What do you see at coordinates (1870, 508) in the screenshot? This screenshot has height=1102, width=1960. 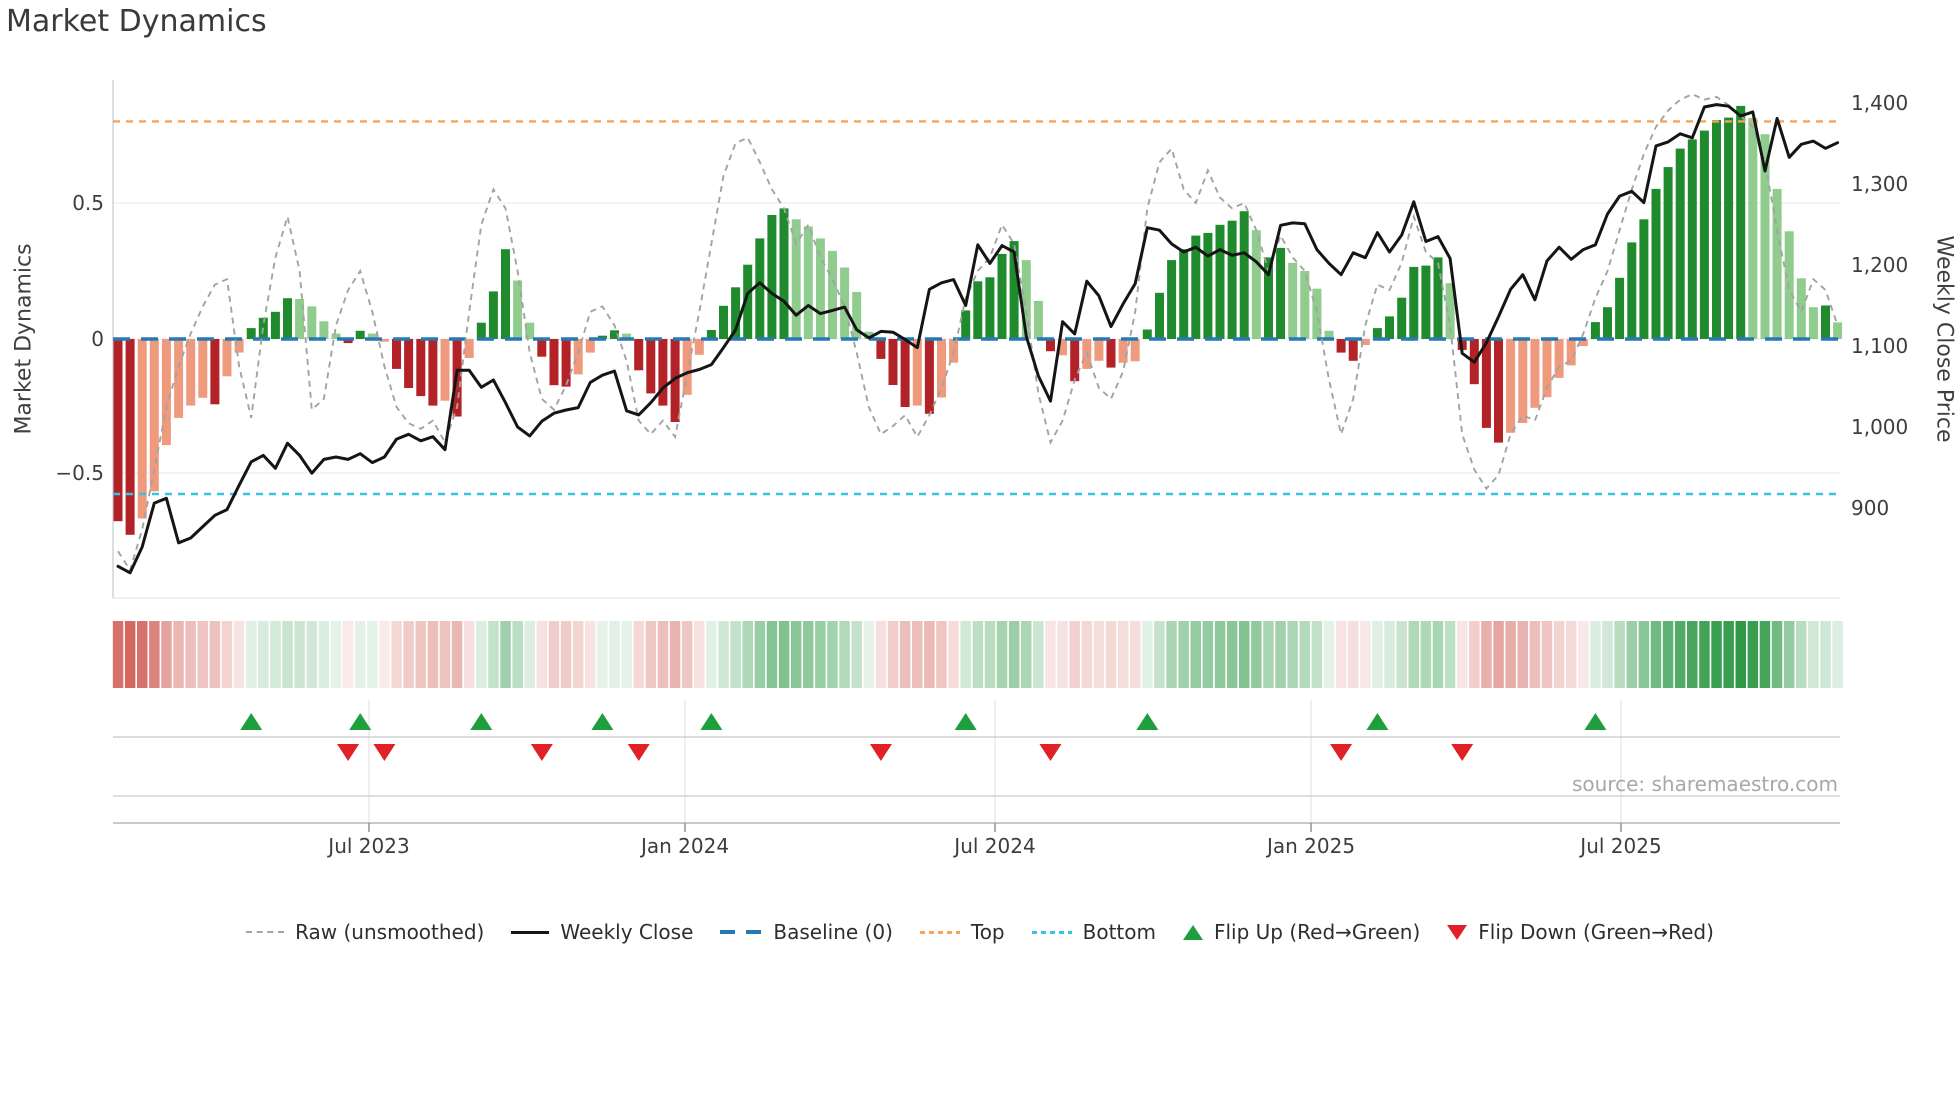 I see `right-axis-tick: 900` at bounding box center [1870, 508].